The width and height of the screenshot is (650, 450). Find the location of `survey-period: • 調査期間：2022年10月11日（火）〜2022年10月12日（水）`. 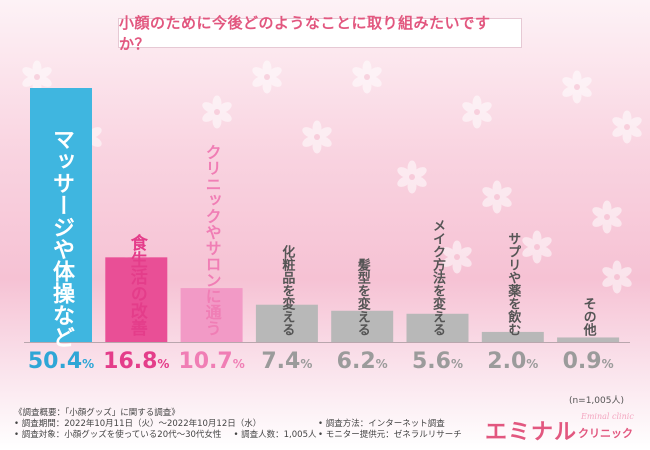

survey-period: • 調査期間：2022年10月11日（火）〜2022年10月12日（水） is located at coordinates (138, 424).